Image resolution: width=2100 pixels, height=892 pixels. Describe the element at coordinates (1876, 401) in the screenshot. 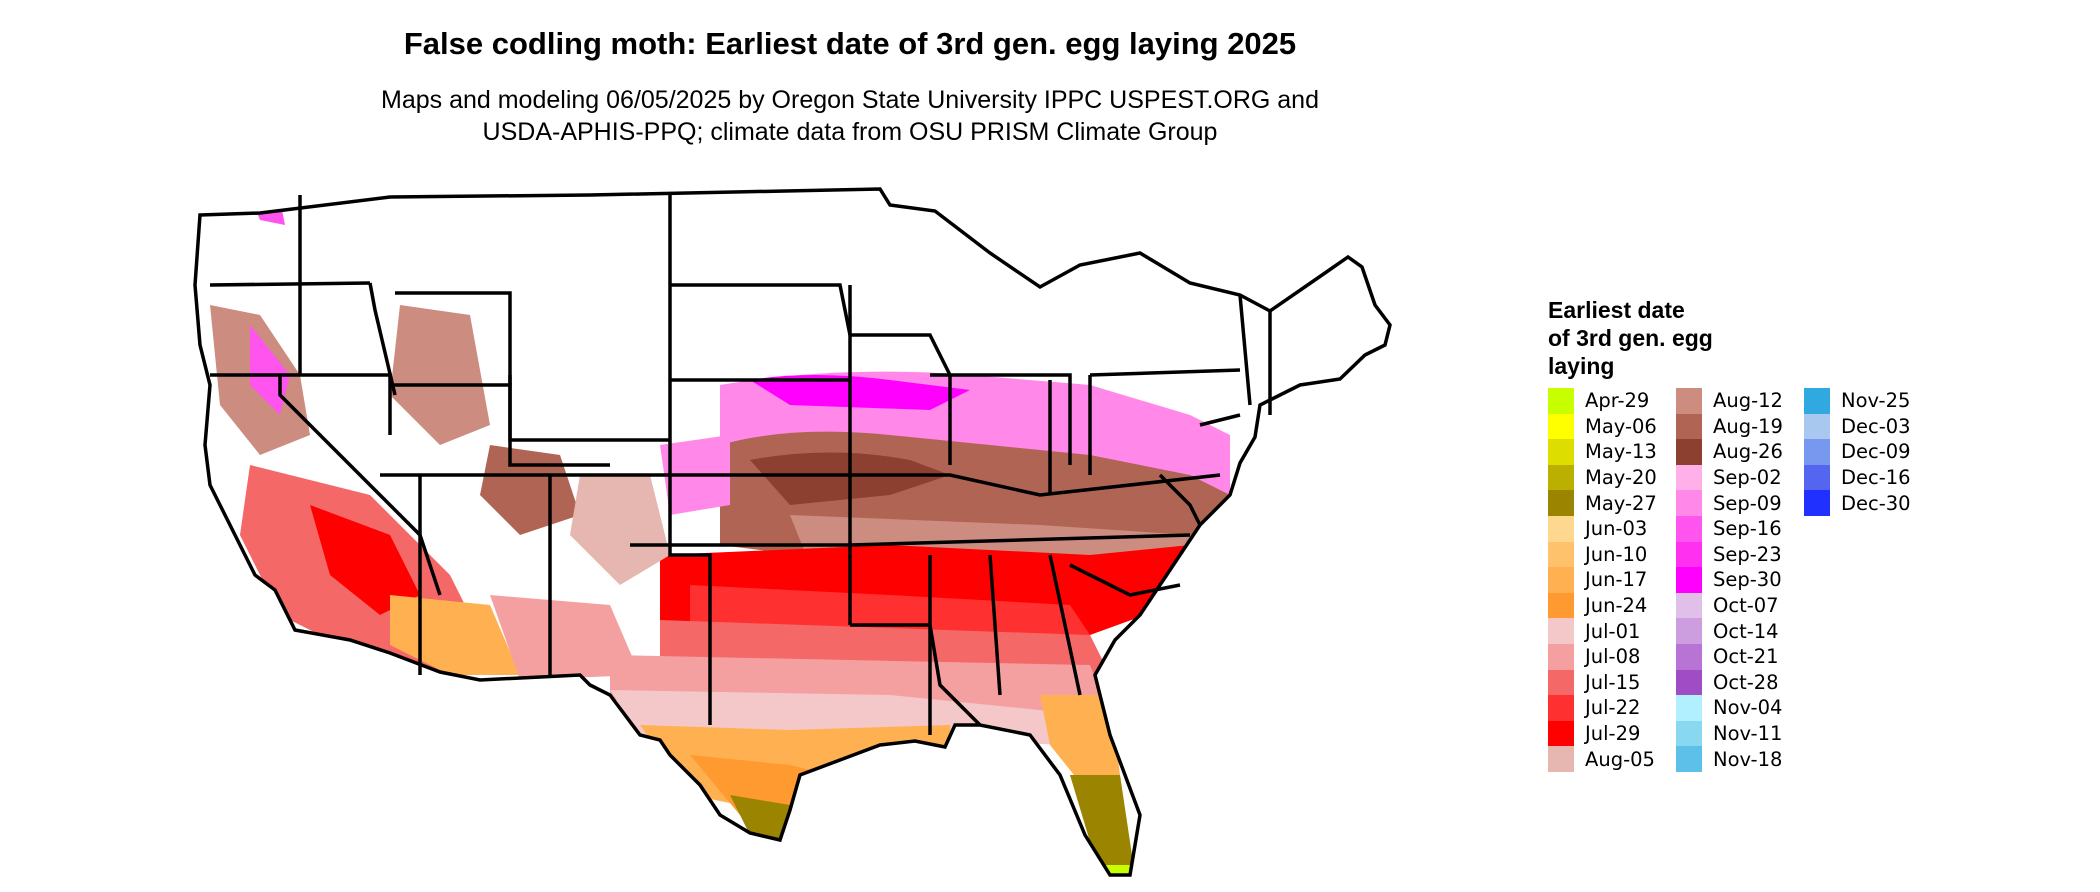

I see `legend-label: Nov-25` at that location.